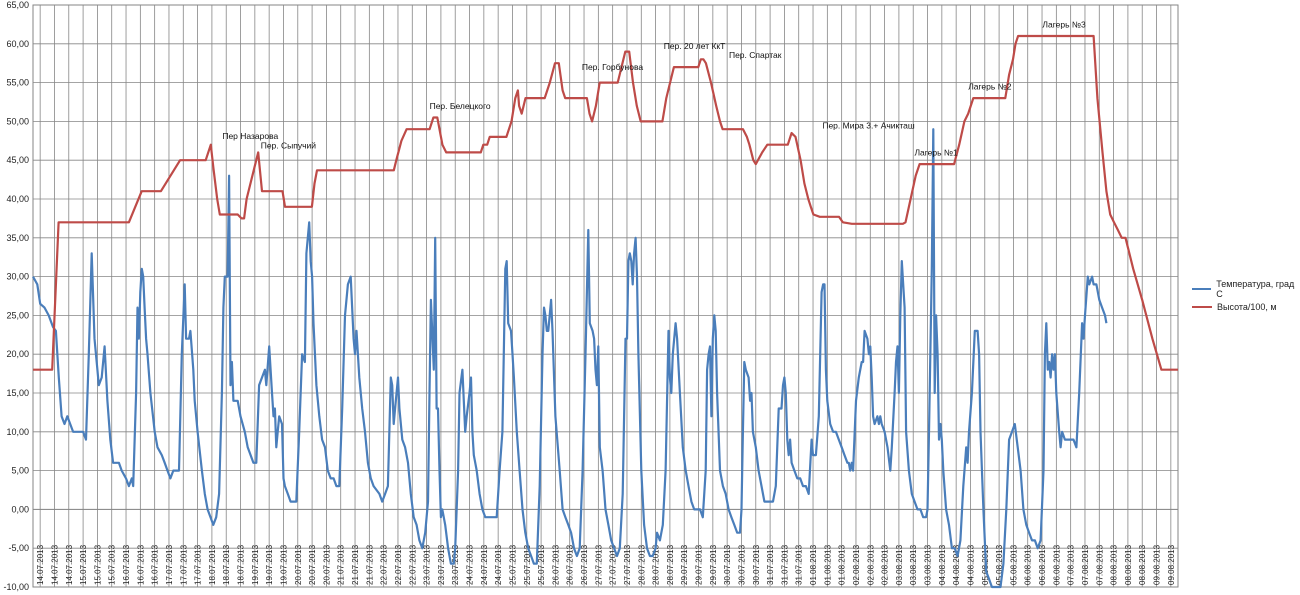  Describe the element at coordinates (20, 509) in the screenshot. I see `y-tick-label: 0,00` at that location.